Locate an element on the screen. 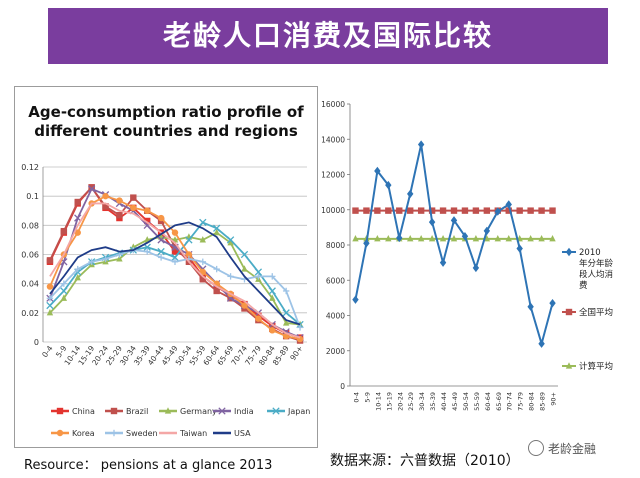  legend-label: 全国平均 is located at coordinates (596, 312).